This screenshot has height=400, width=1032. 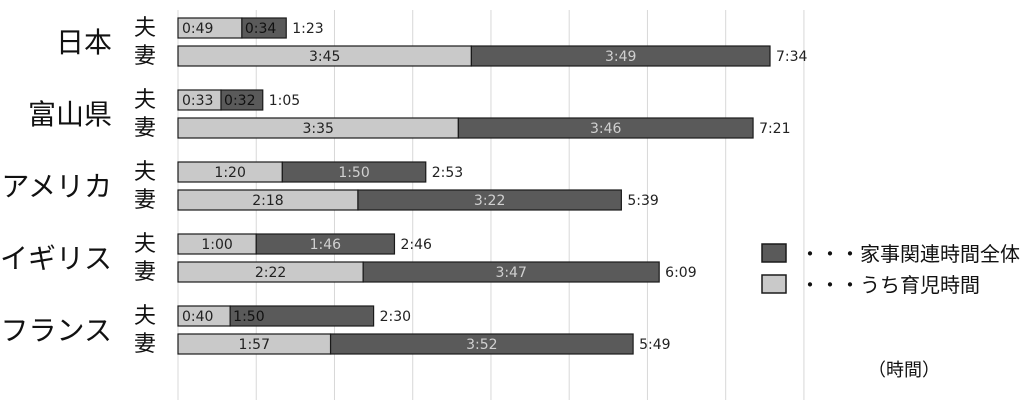 I want to click on value-label-total: 5:49, so click(x=654, y=345).